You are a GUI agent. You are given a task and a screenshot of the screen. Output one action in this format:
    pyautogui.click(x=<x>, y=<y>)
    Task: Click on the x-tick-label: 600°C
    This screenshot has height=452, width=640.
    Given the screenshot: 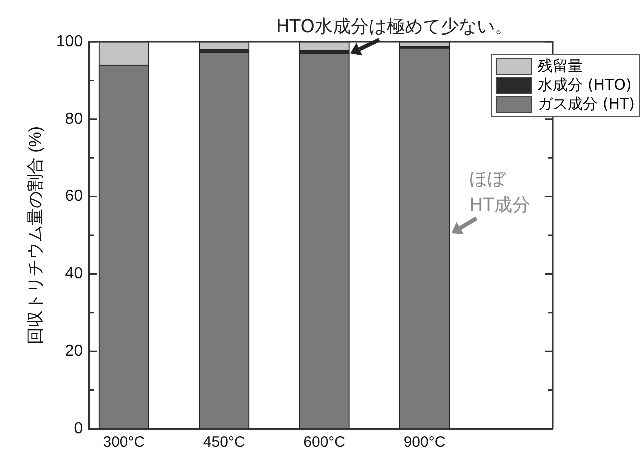 What is the action you would take?
    pyautogui.click(x=325, y=443)
    